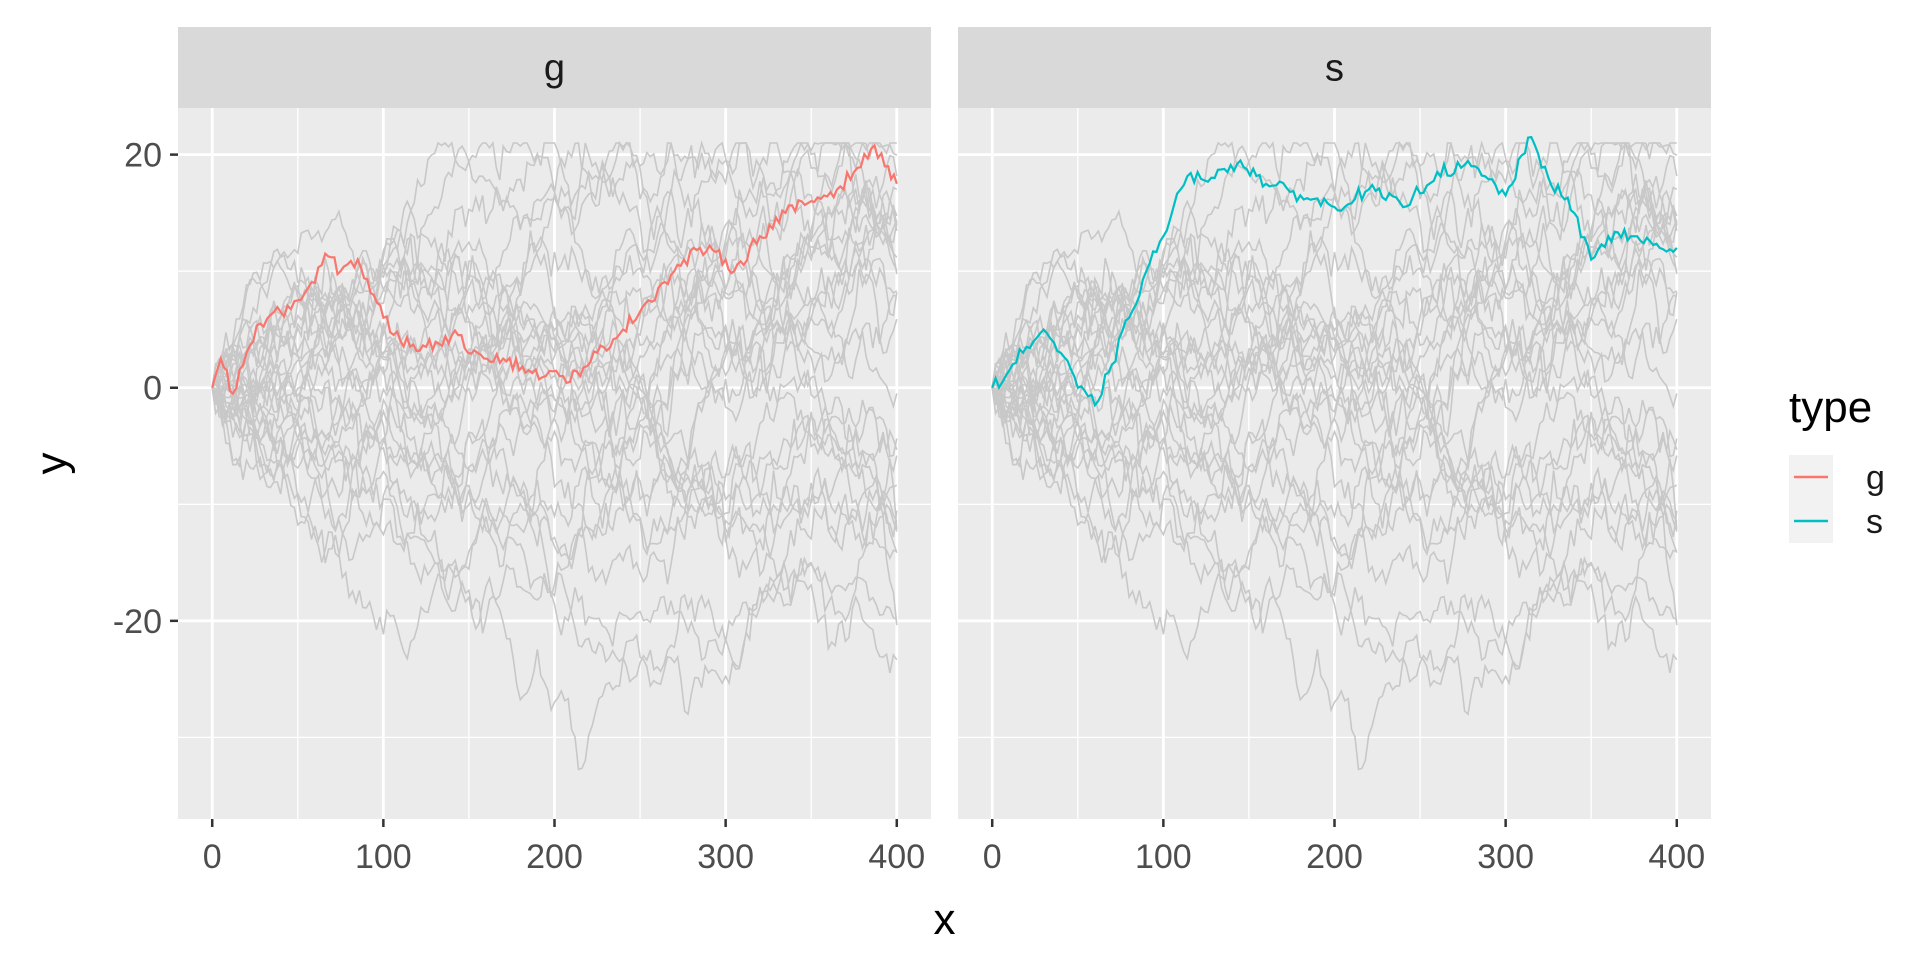 Image resolution: width=1920 pixels, height=960 pixels. Describe the element at coordinates (945, 919) in the screenshot. I see `x-axis-title: x` at that location.